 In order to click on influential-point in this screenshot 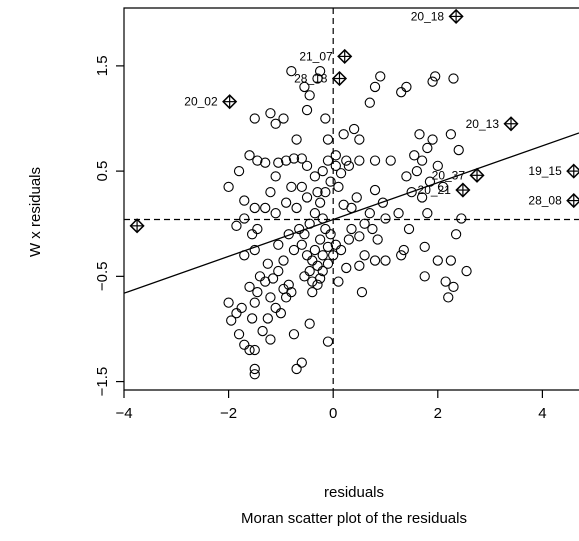, I will do `click(137, 226)`.